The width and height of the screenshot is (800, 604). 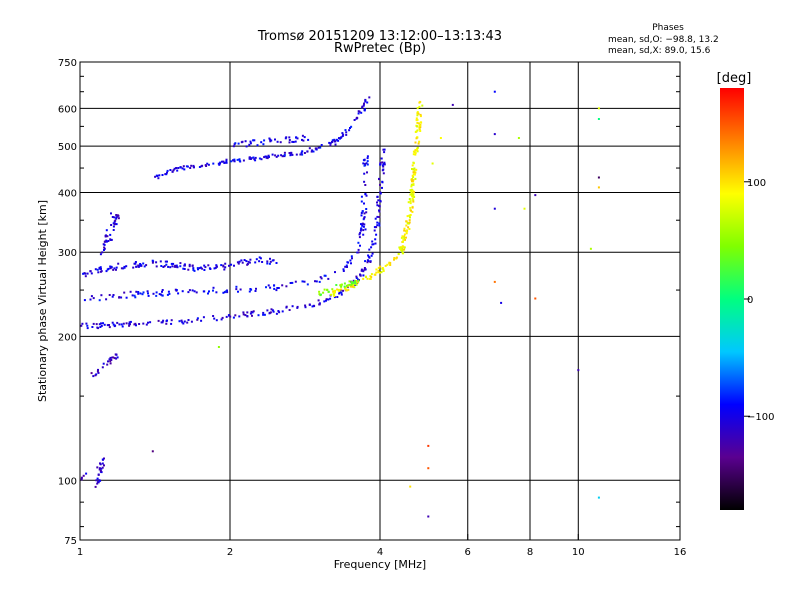 I want to click on x-tick-label: 6, so click(x=468, y=552).